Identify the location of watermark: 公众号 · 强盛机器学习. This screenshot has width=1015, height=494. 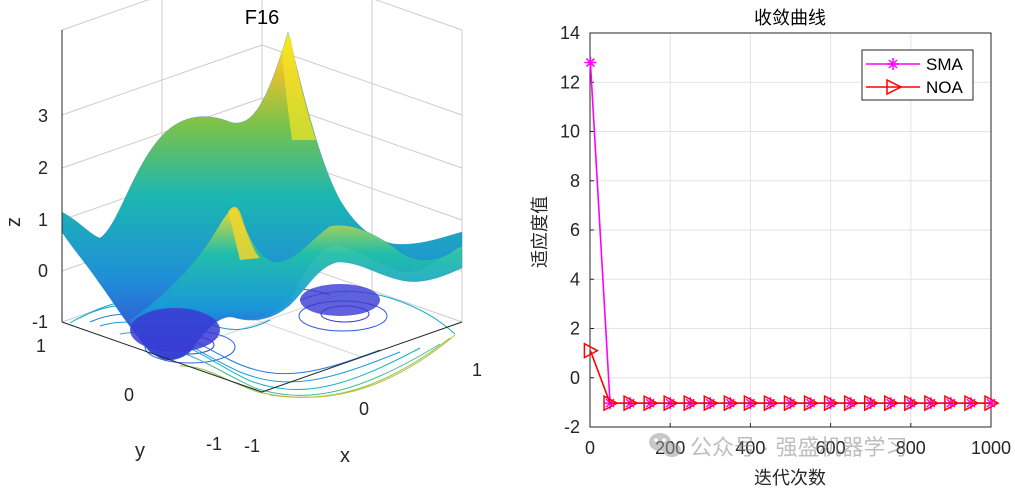
(778, 446).